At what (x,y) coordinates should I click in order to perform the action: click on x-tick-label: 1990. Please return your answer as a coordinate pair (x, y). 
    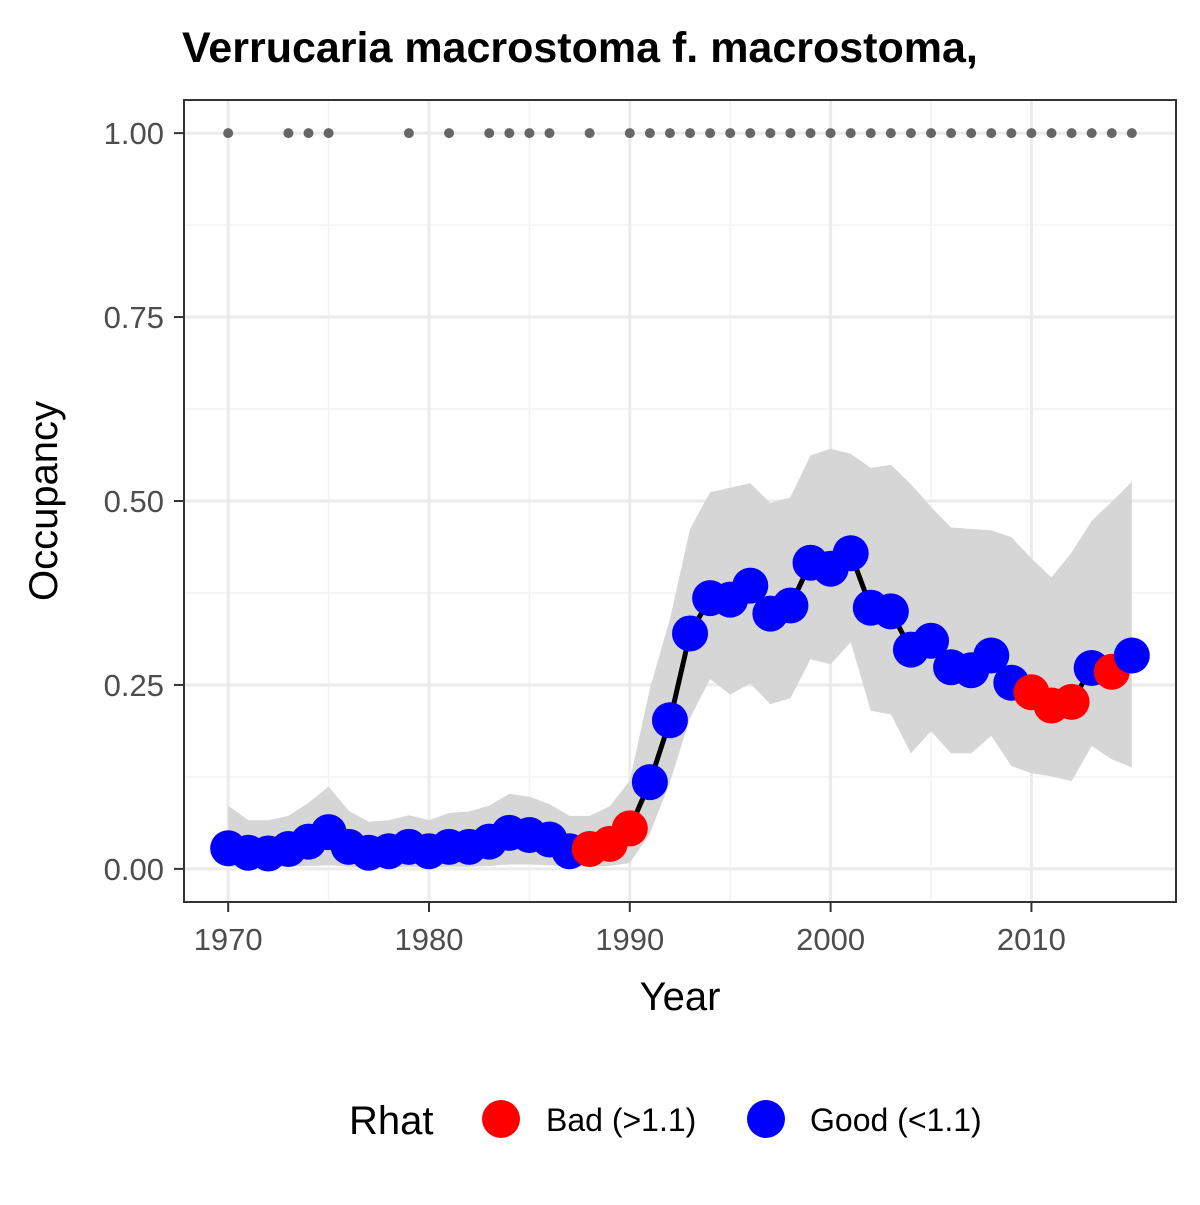
    Looking at the image, I should click on (629, 939).